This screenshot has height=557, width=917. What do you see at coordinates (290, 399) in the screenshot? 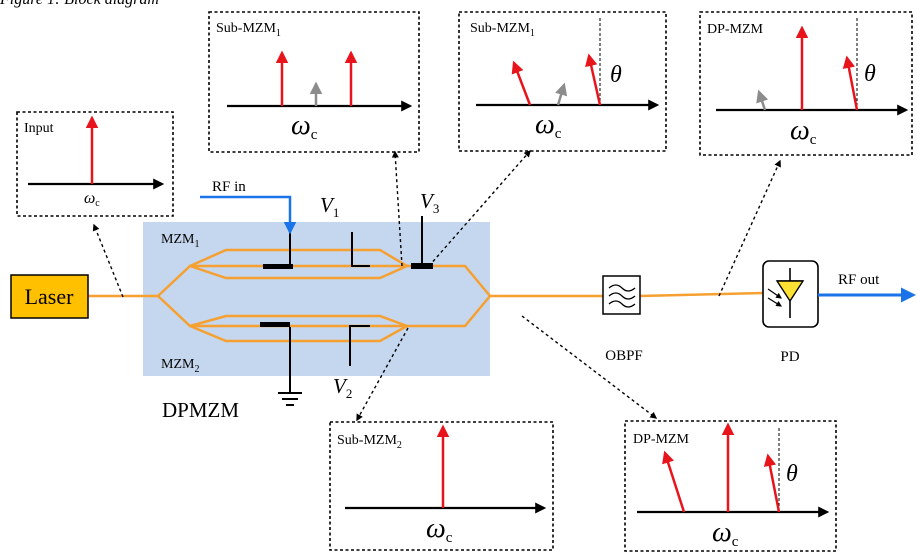
I see `ground-icon` at bounding box center [290, 399].